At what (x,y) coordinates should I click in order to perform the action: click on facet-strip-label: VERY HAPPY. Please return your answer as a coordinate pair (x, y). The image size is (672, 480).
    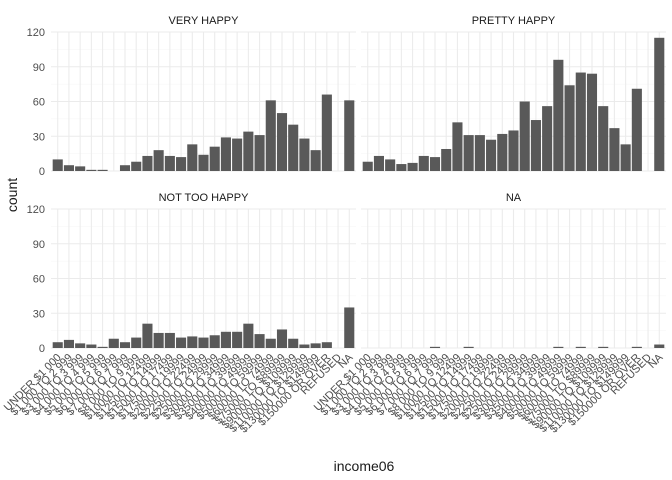
    Looking at the image, I should click on (204, 21).